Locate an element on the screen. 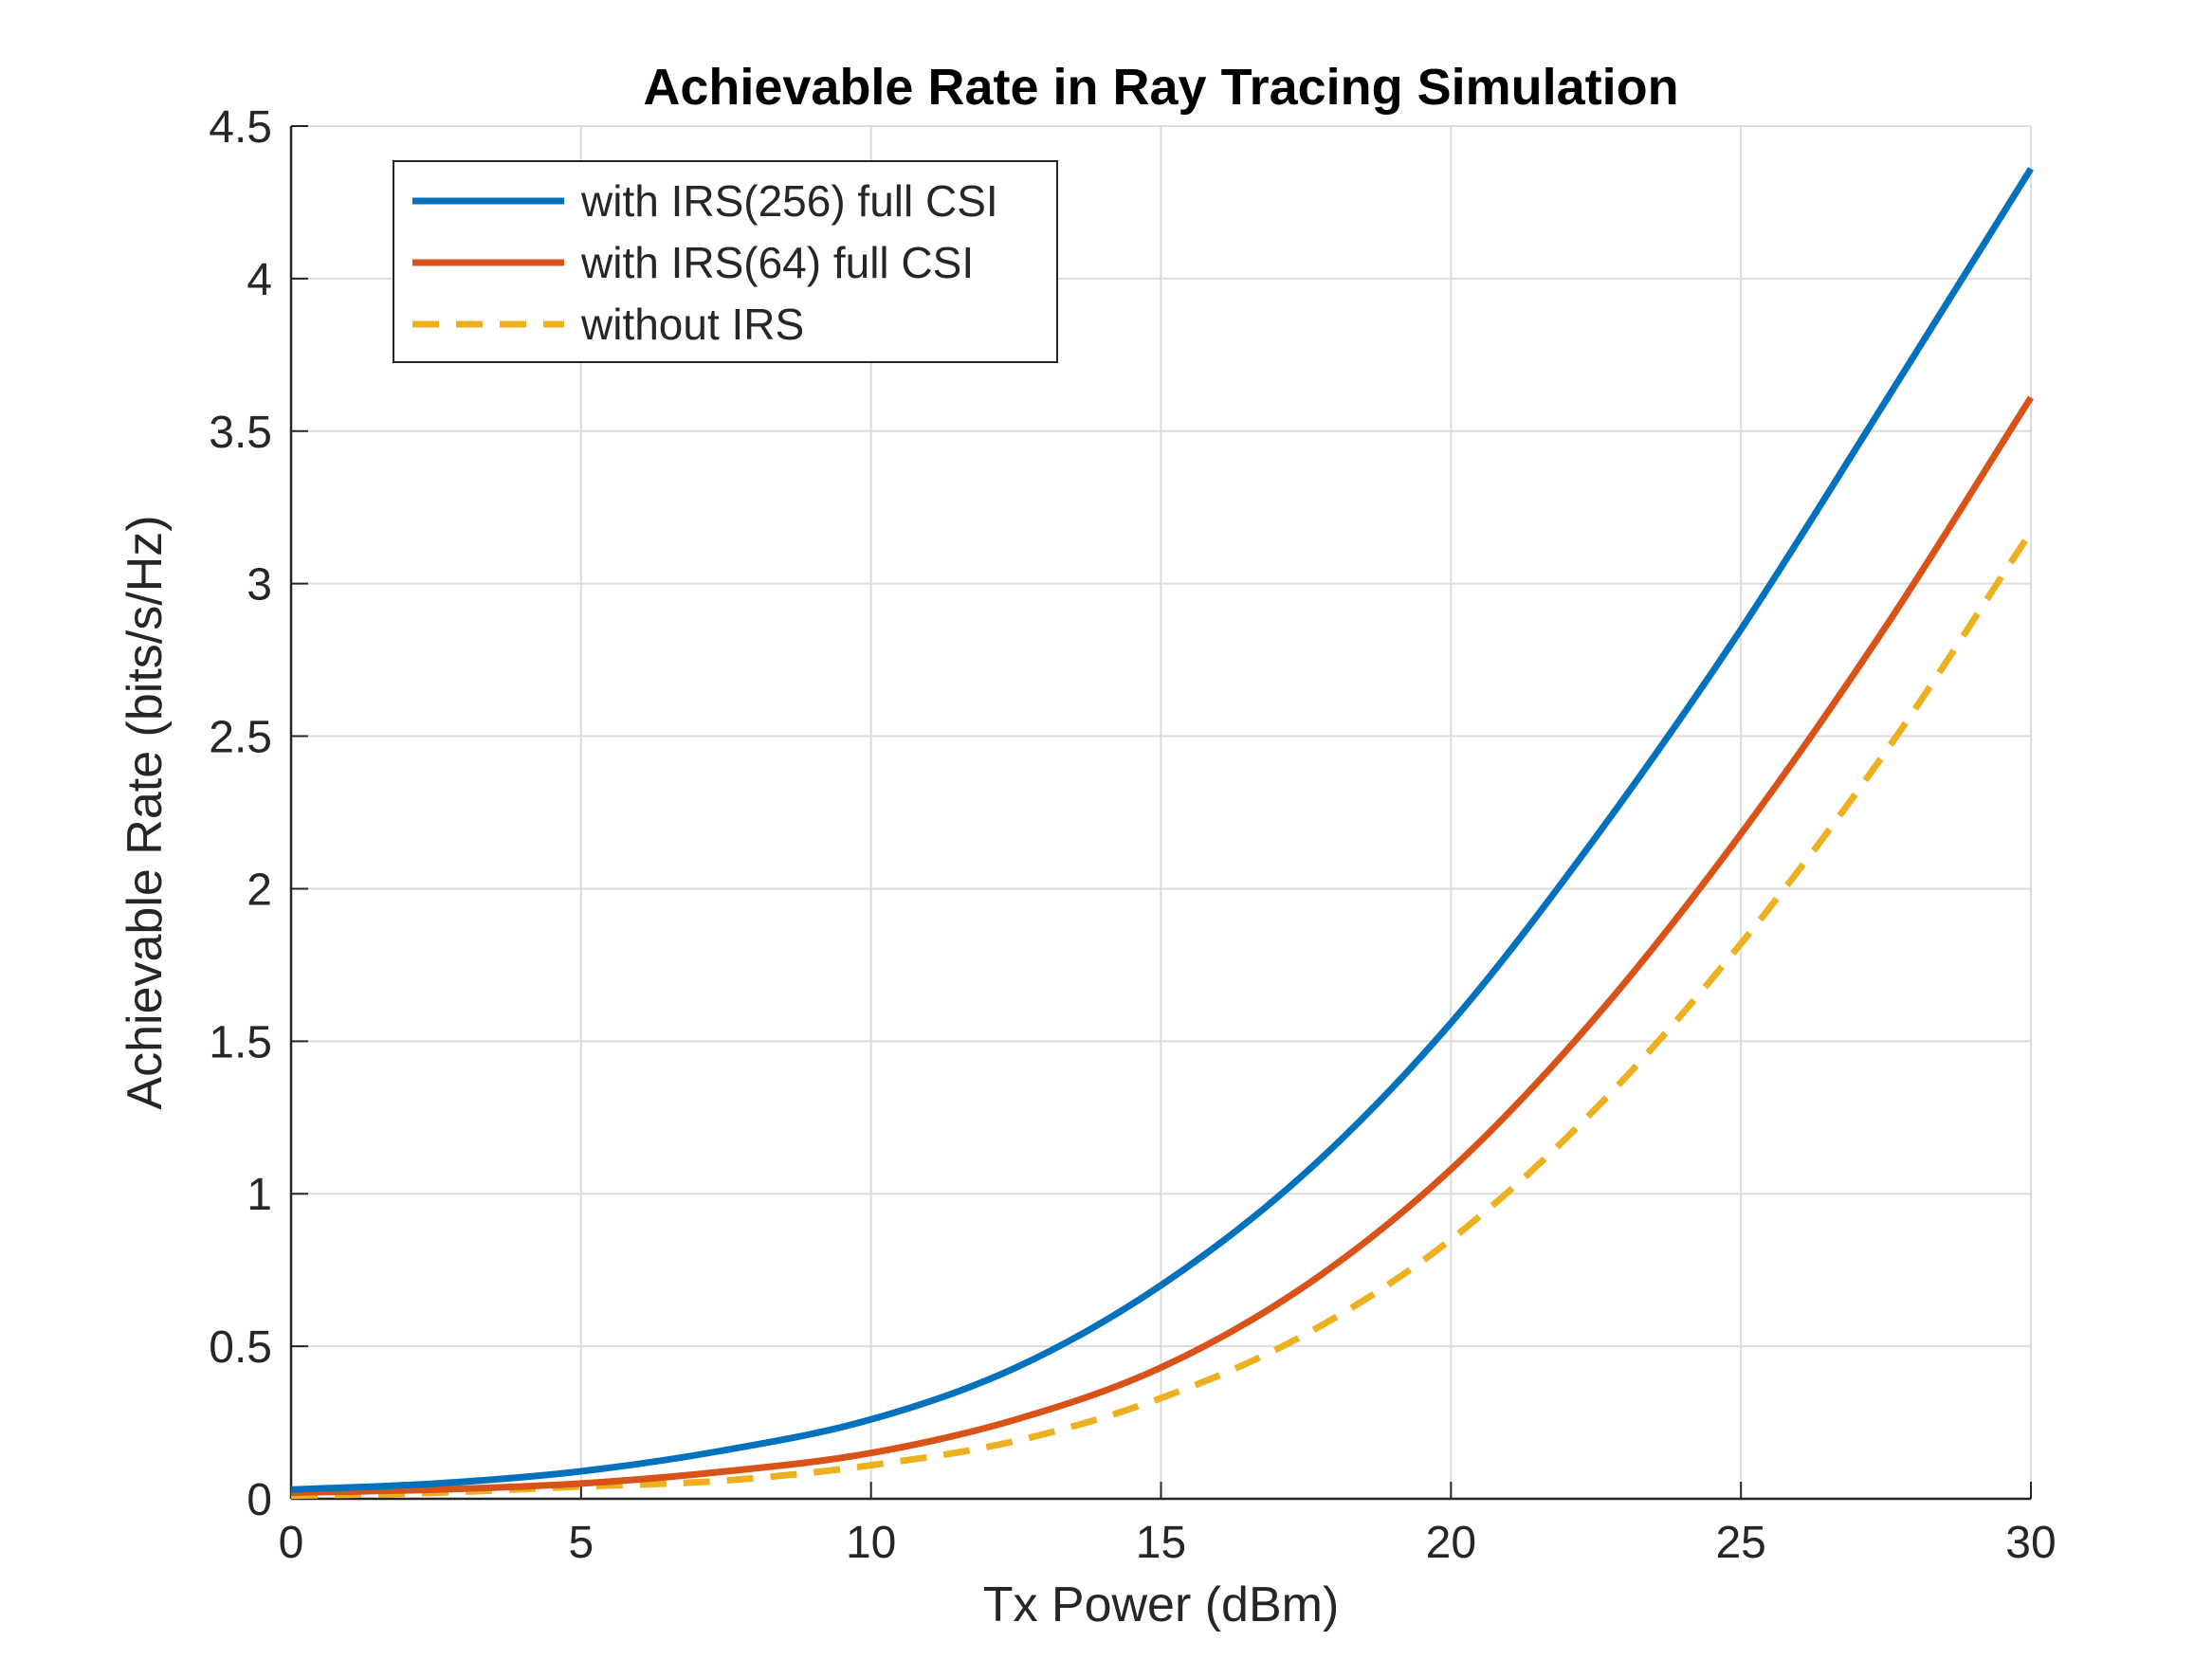  y-tick-label: 1 is located at coordinates (259, 1195).